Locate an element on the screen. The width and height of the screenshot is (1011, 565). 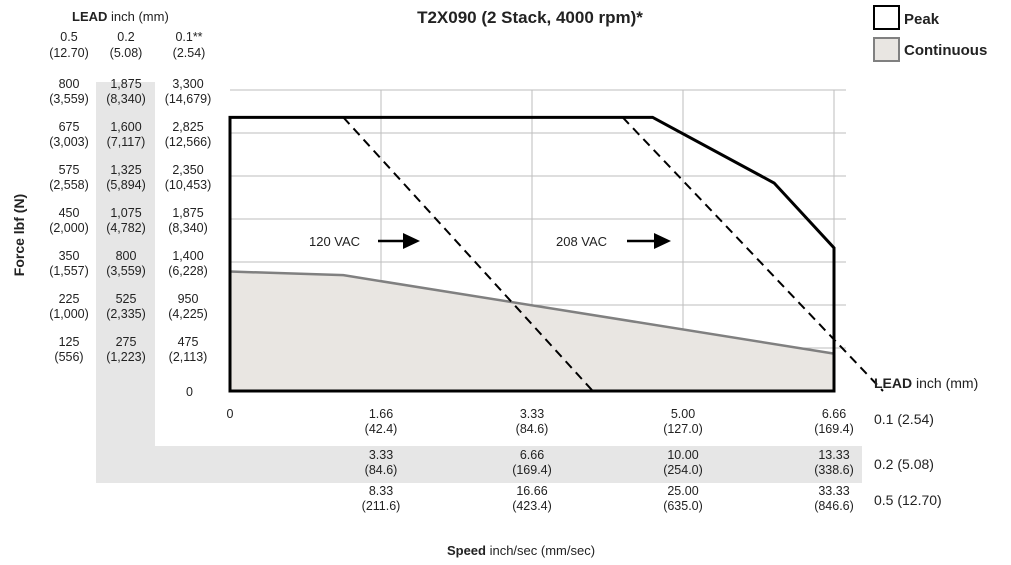
y-lead-0-1-tick-n: (8,340) is located at coordinates (188, 228).